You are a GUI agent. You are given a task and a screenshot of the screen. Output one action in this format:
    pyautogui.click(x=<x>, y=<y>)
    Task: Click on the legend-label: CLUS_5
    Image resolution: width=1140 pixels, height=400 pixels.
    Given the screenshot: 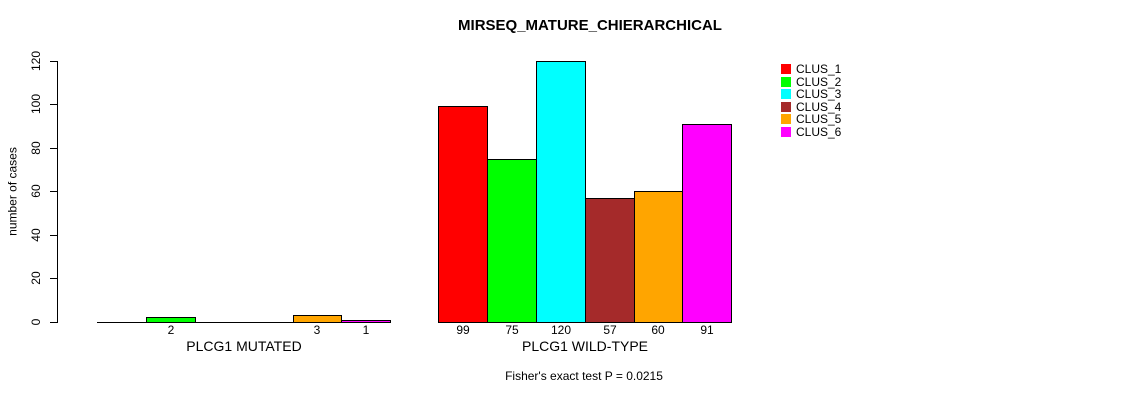 What is the action you would take?
    pyautogui.click(x=819, y=119)
    